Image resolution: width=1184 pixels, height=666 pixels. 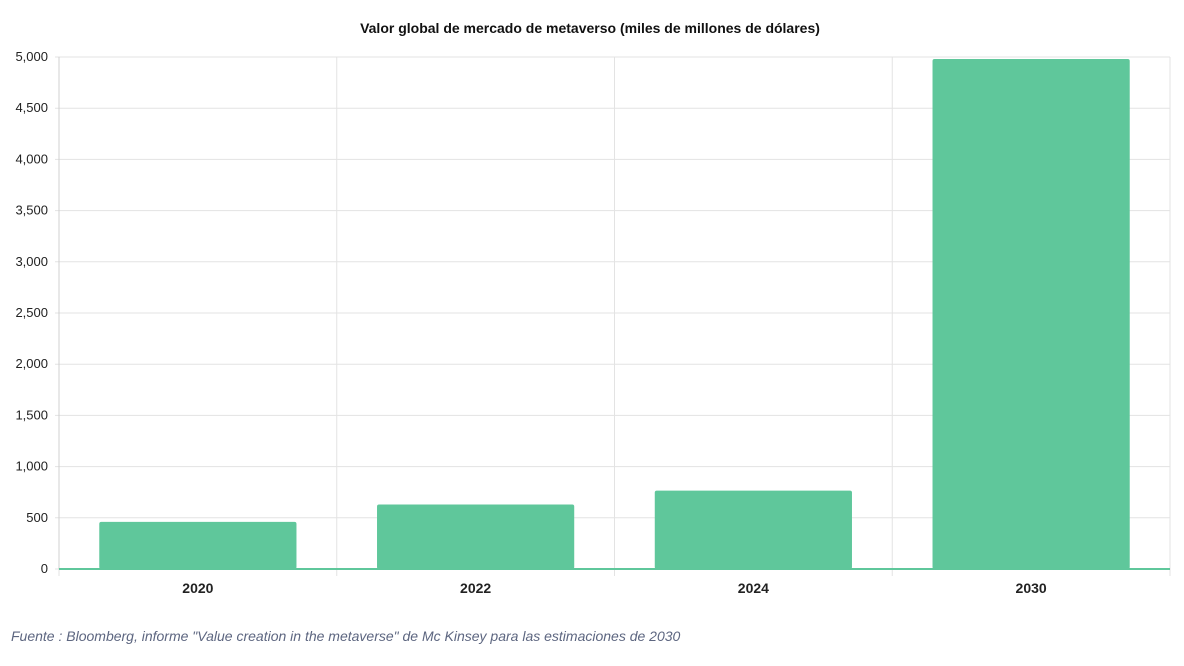 What do you see at coordinates (37, 517) in the screenshot?
I see `y-tick-label: 500` at bounding box center [37, 517].